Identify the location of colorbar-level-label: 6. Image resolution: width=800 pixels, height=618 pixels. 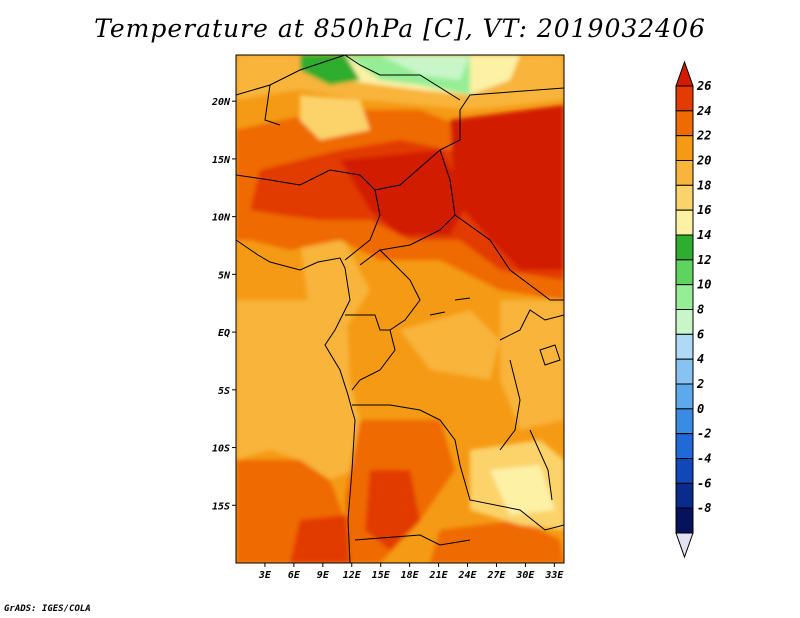
(700, 334).